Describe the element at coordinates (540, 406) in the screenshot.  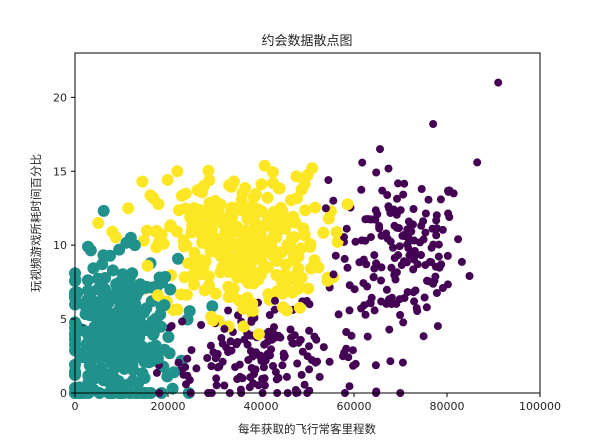
I see `x-tick-label: 100000` at that location.